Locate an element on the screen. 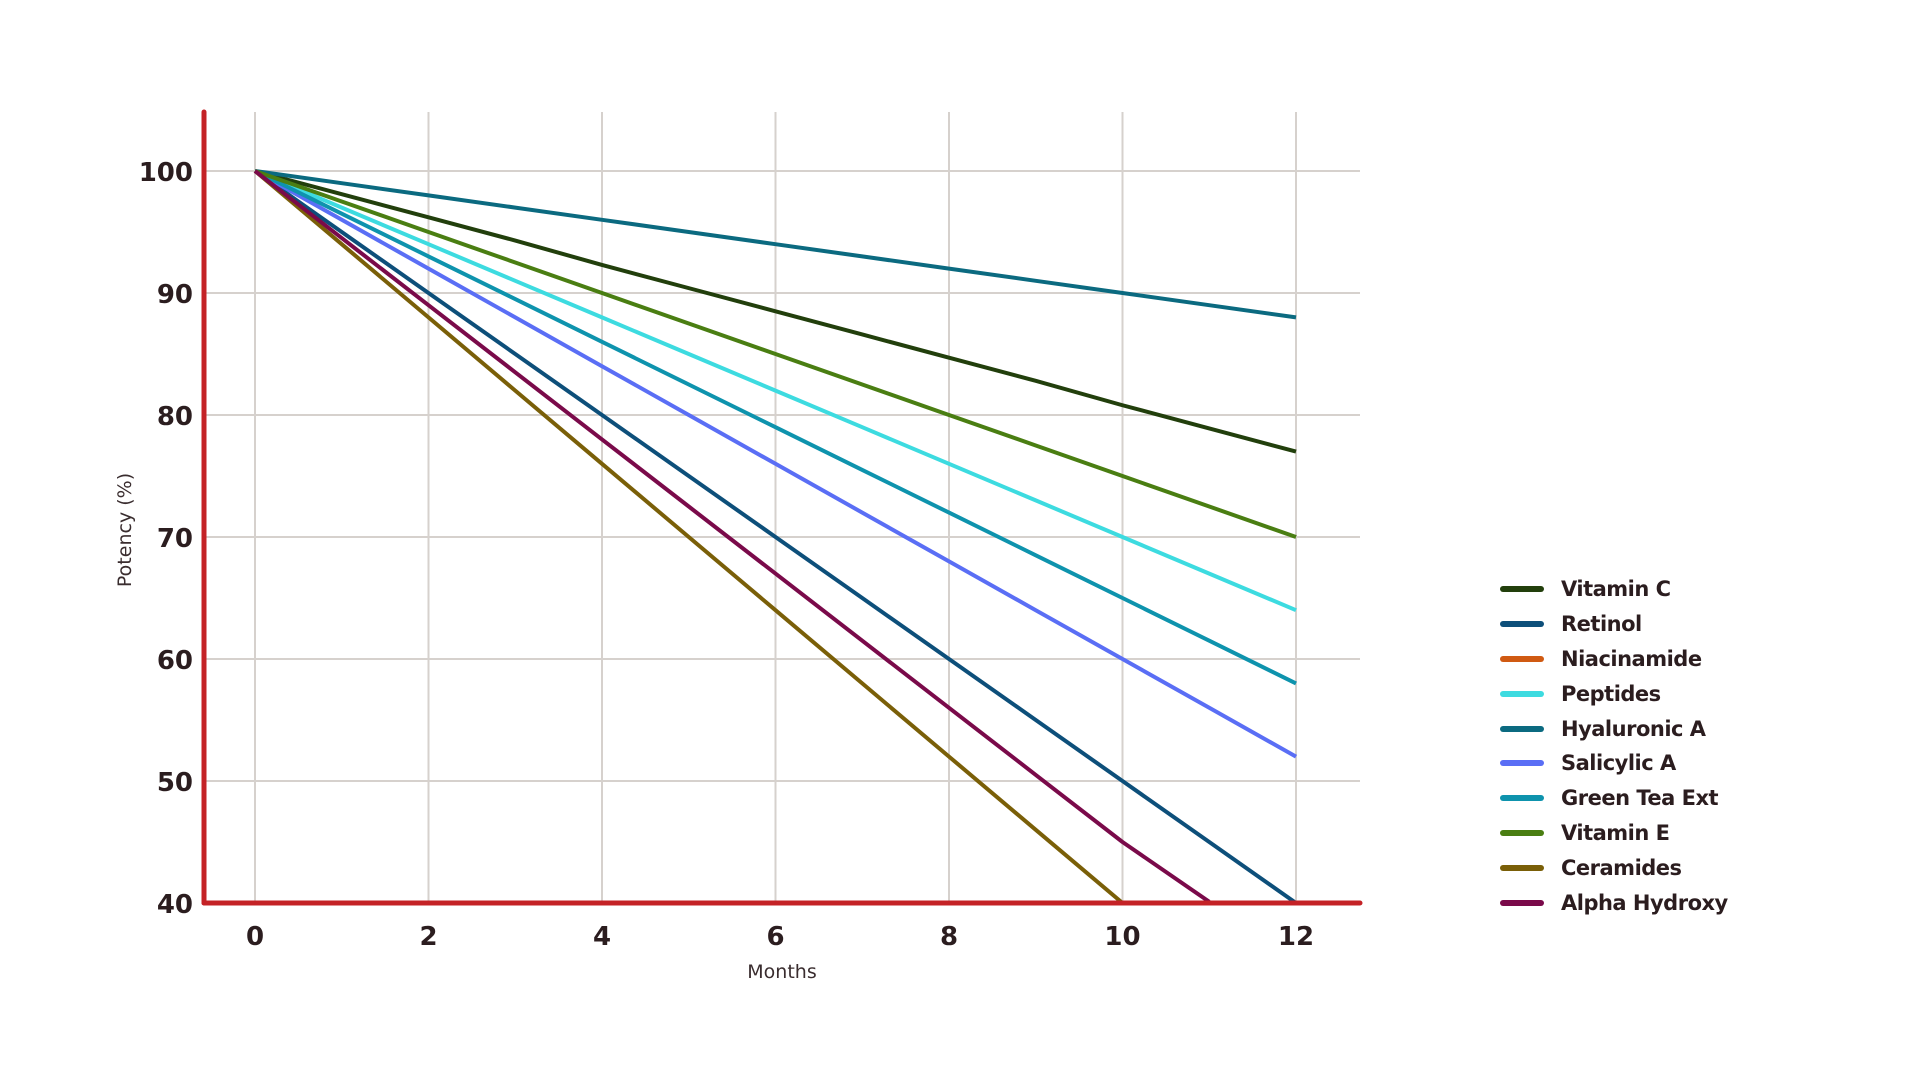  legend-label: Alpha Hydroxy is located at coordinates (1644, 902).